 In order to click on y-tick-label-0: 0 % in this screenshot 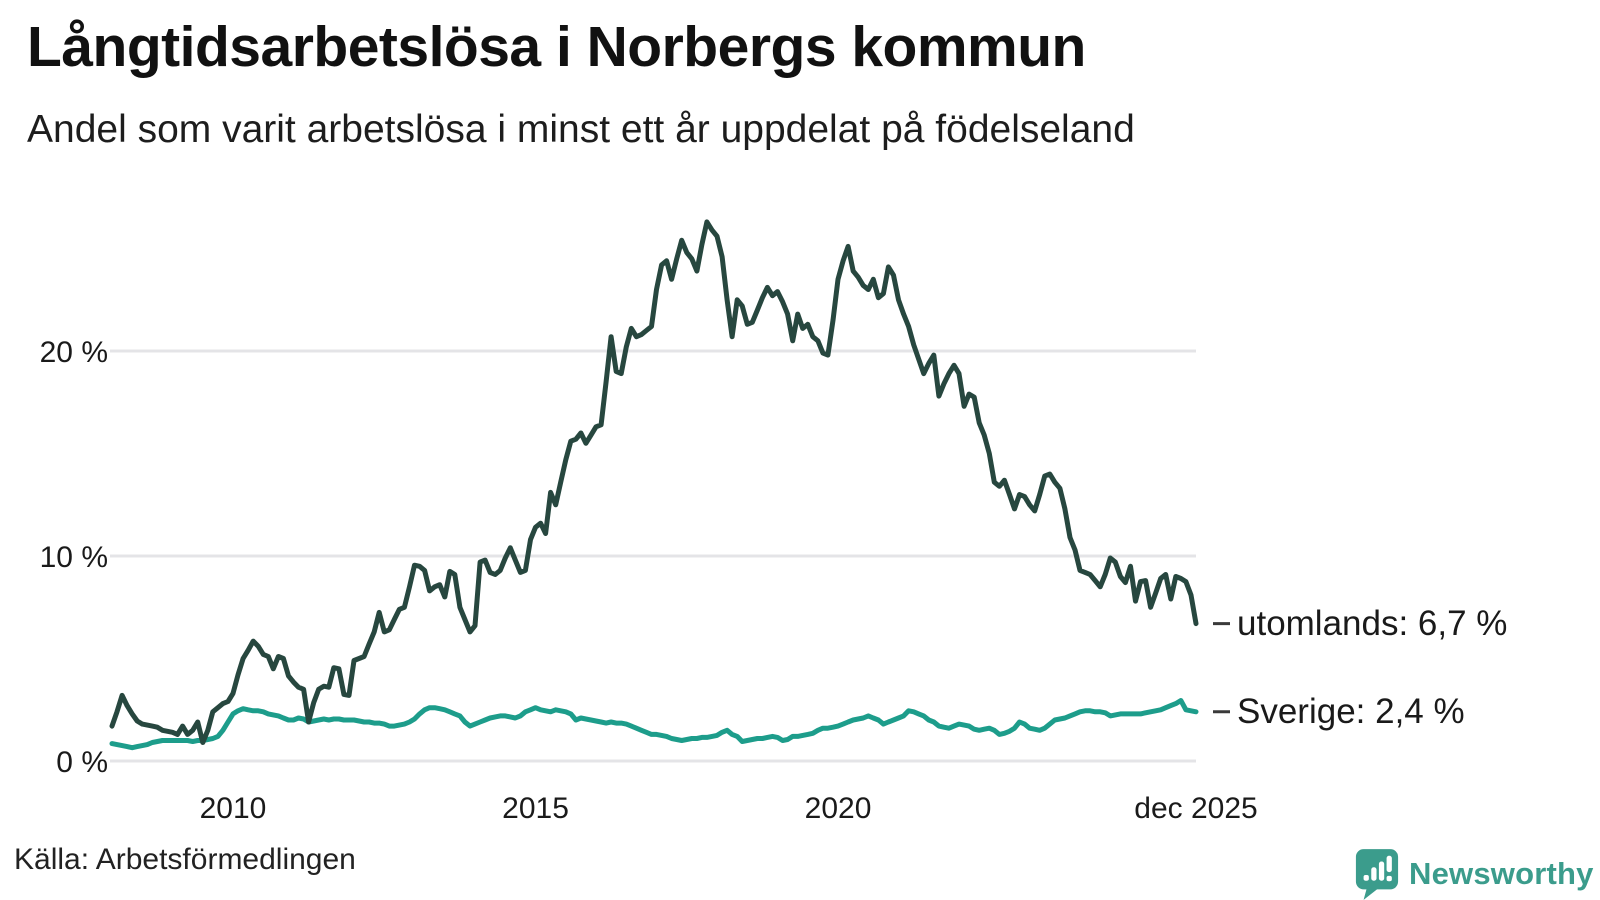, I will do `click(82, 762)`.